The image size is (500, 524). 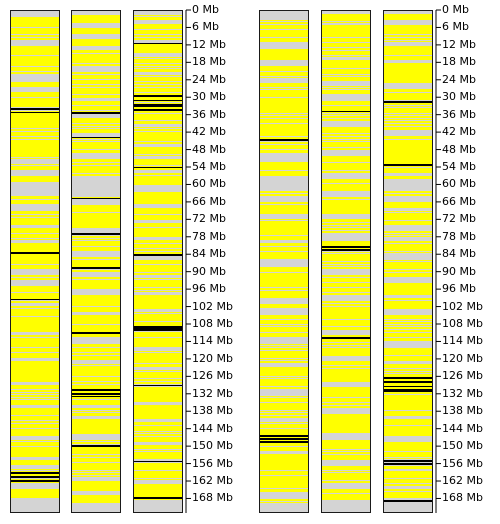 What do you see at coordinates (462, 323) in the screenshot?
I see `axis-tick-label: 108 Mb` at bounding box center [462, 323].